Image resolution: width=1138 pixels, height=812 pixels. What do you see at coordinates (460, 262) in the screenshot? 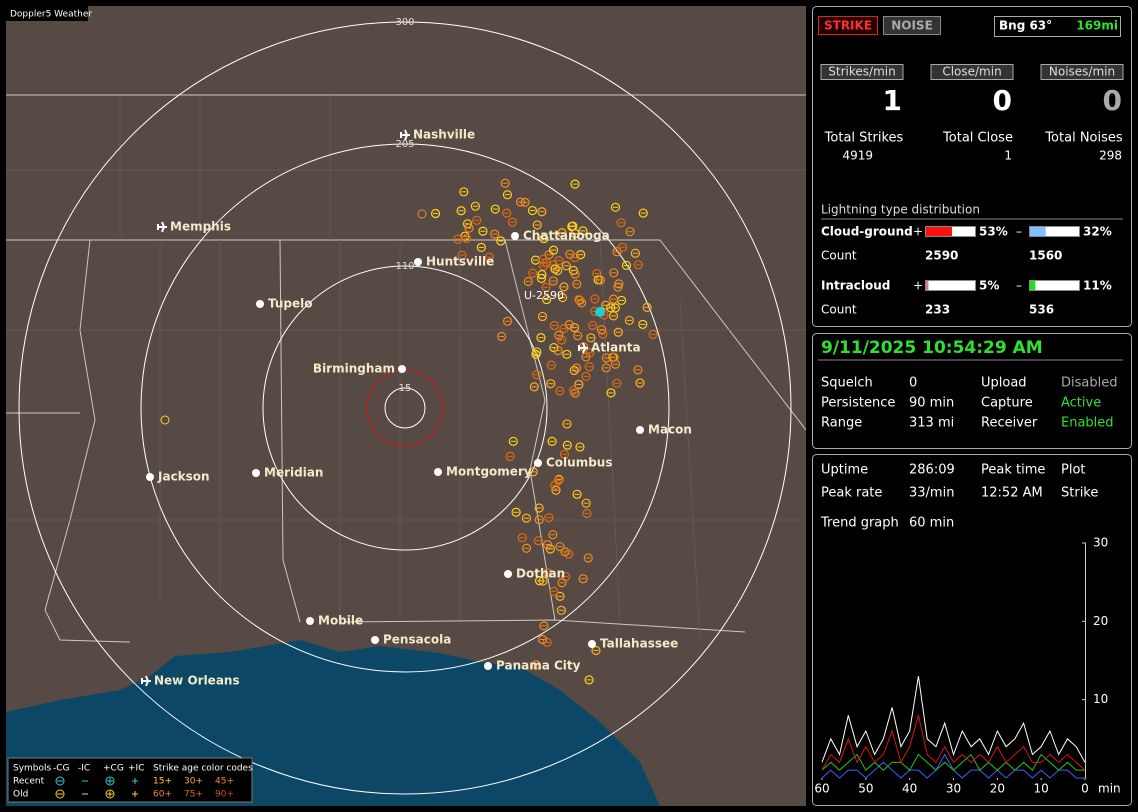
I see `city-label: Huntsville` at bounding box center [460, 262].